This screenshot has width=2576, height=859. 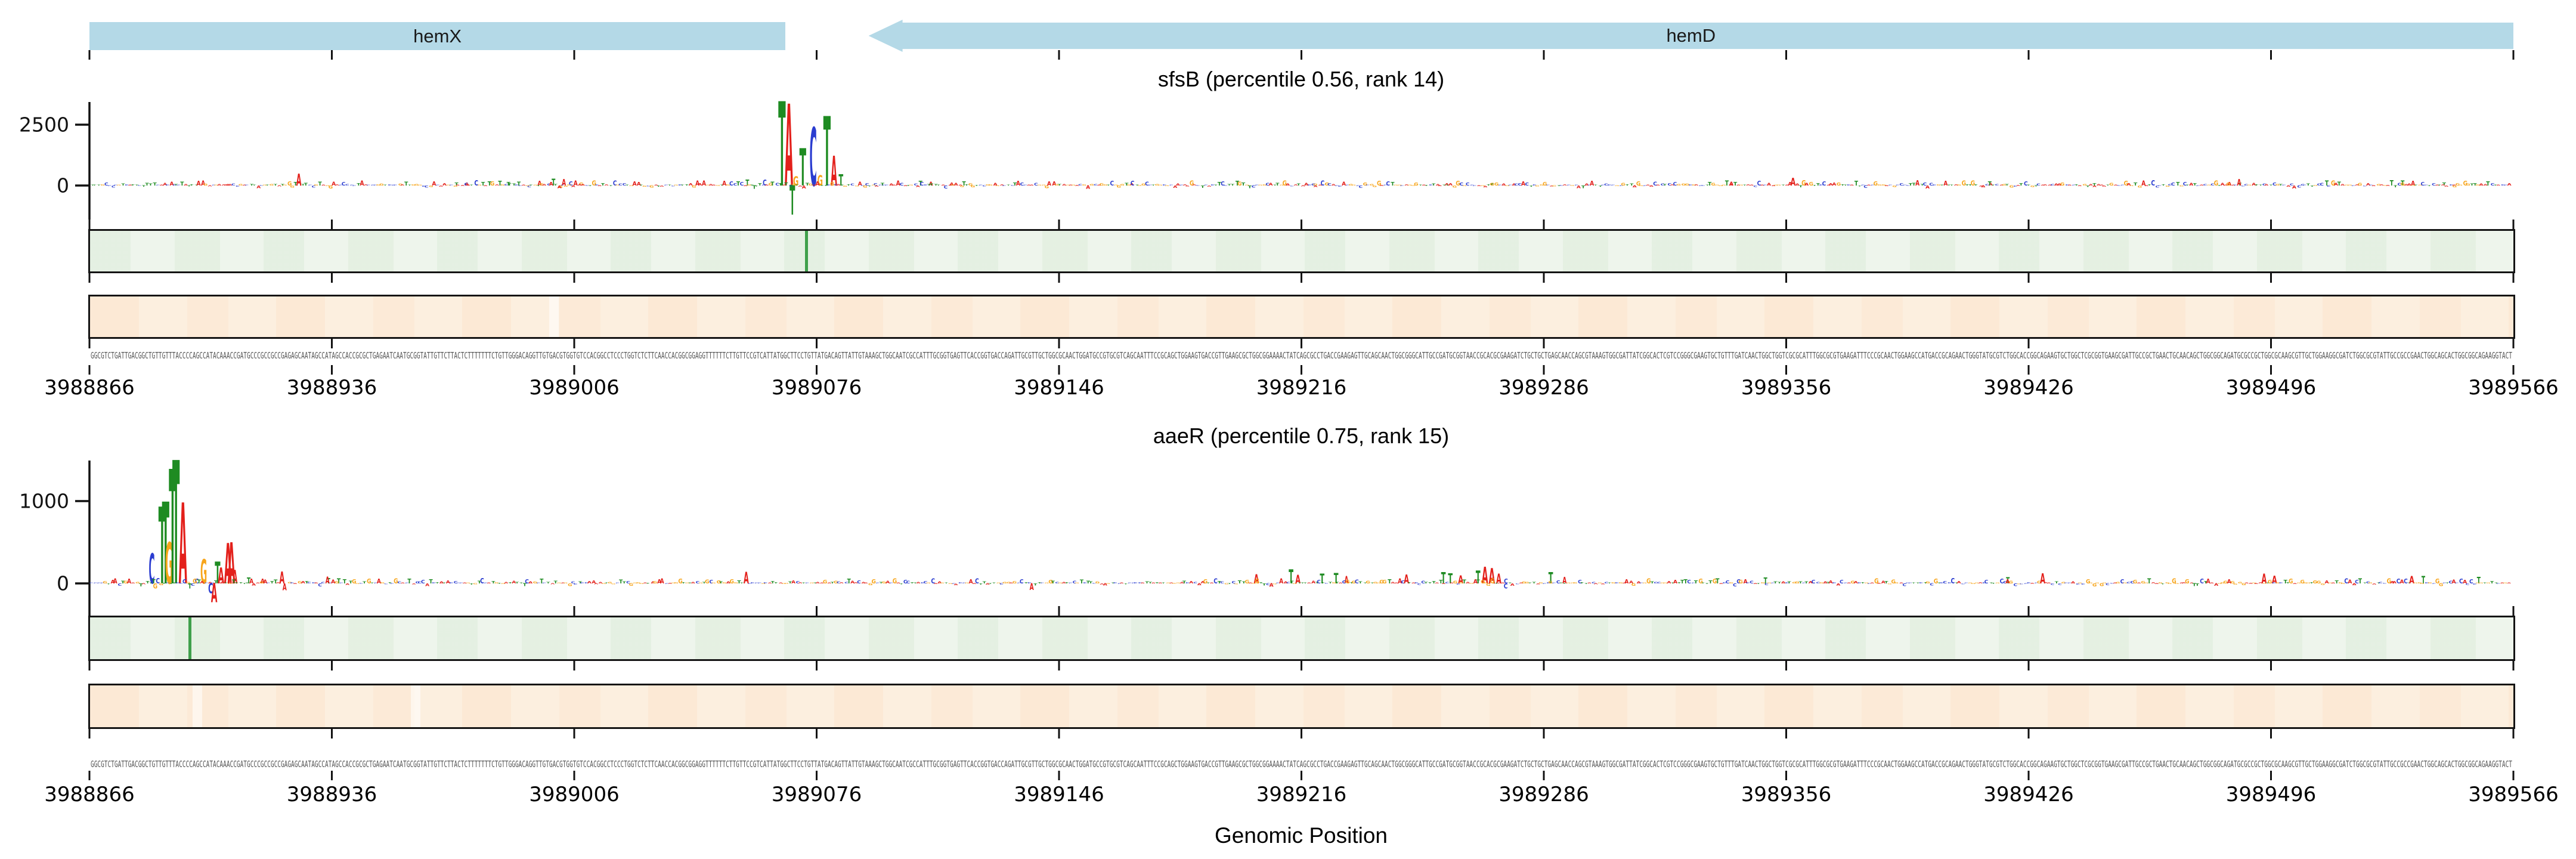 I want to click on panel1-orange-track, so click(x=1302, y=317).